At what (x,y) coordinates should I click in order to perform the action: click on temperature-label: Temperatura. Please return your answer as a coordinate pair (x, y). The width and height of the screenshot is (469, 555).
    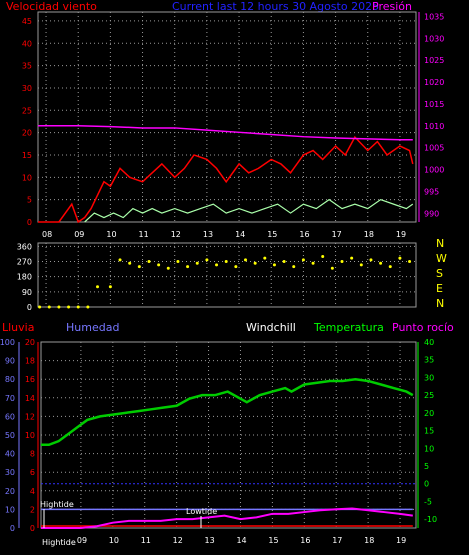
    Looking at the image, I should click on (349, 327).